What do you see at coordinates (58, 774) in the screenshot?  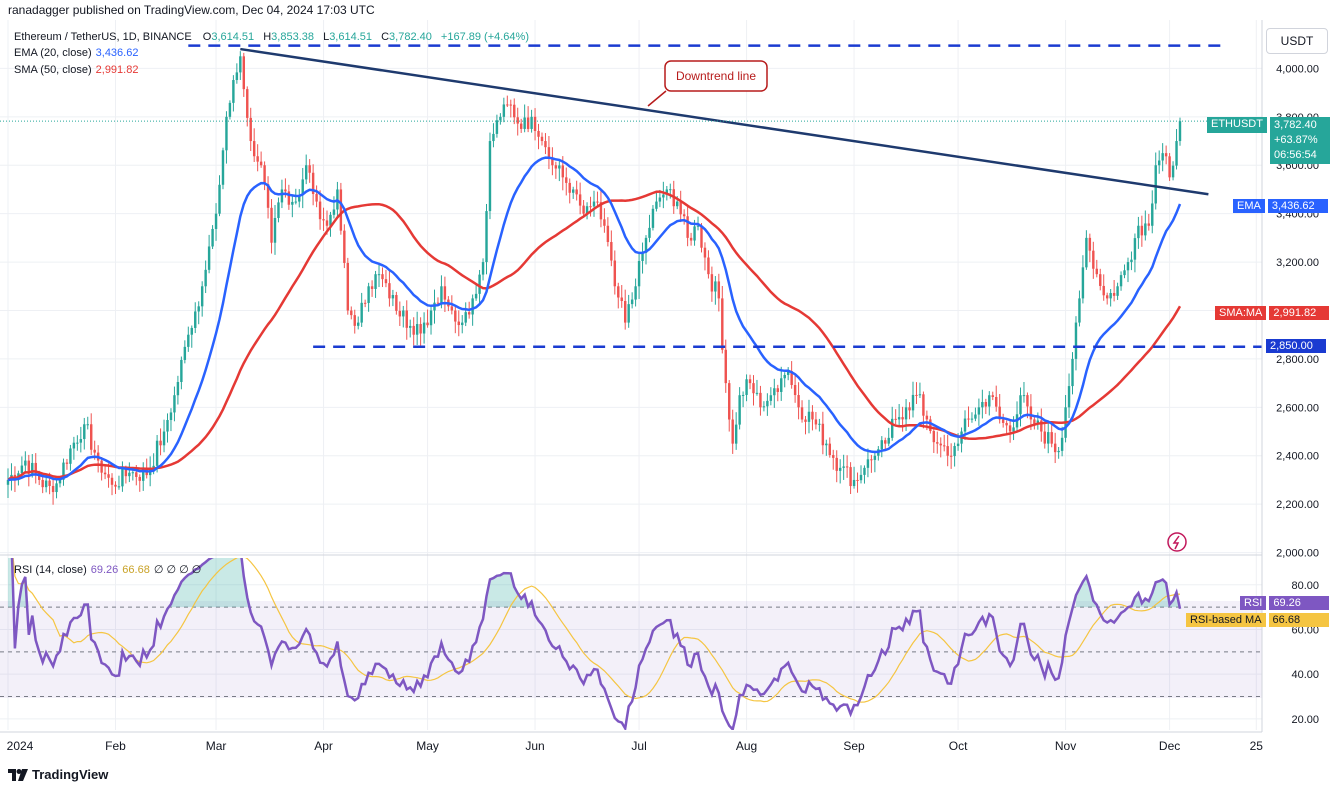 I see `tradingview-footer: TradingView` at bounding box center [58, 774].